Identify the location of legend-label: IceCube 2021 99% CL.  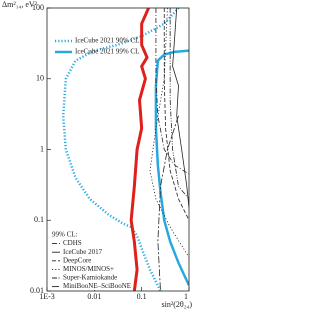
(107, 52).